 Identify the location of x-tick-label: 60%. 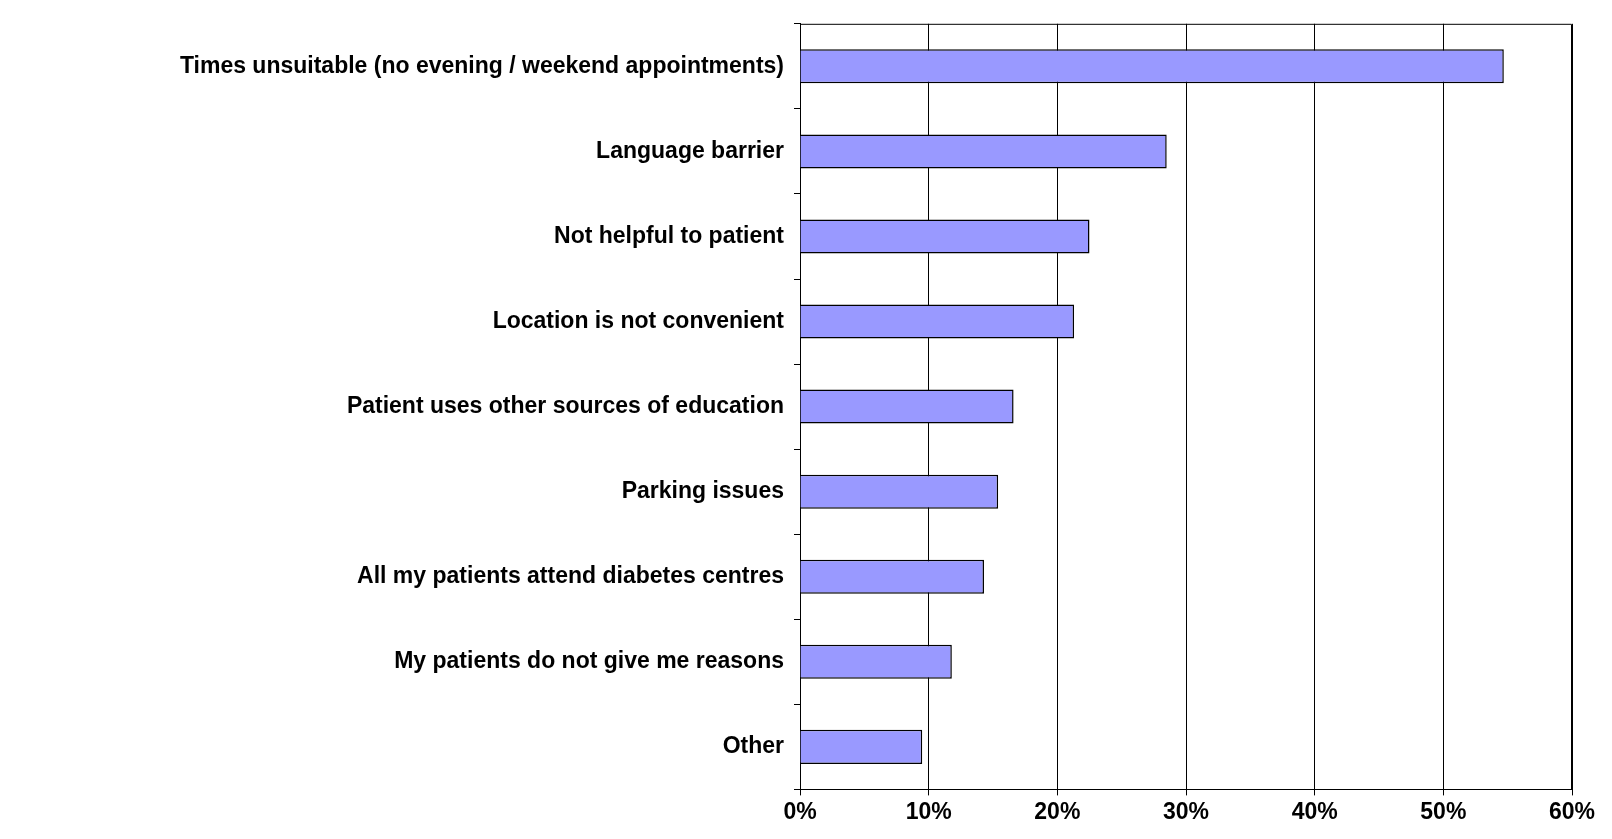
(1572, 810).